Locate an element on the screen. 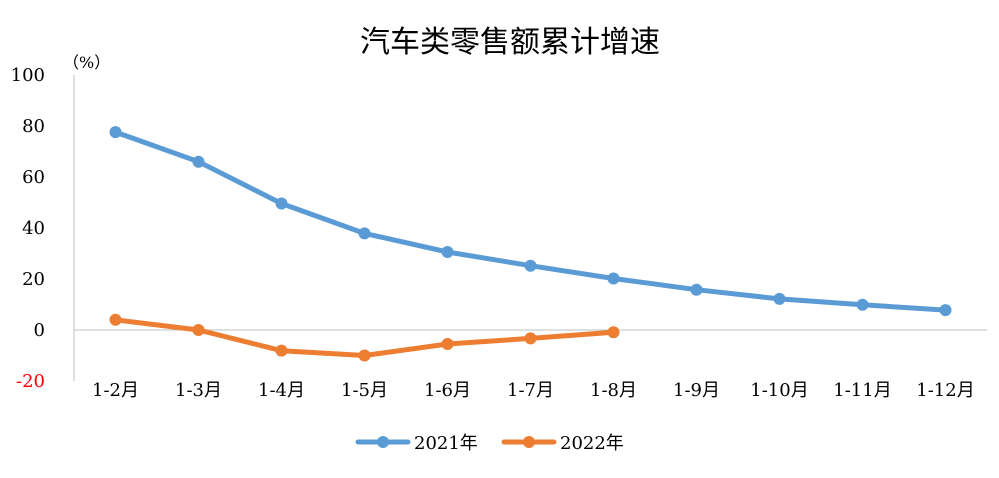  x-tick-label: 1-4月 is located at coordinates (281, 390).